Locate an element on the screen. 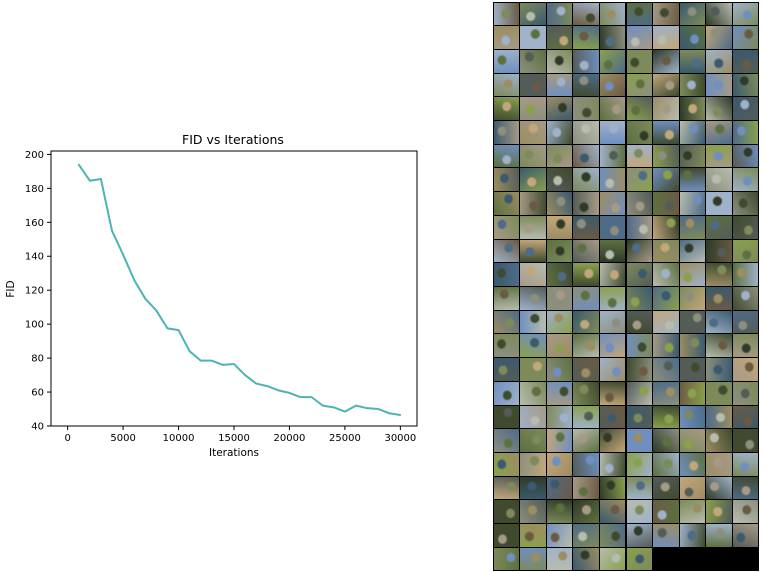 Image resolution: width=766 pixels, height=572 pixels. y-tick-label: 160 is located at coordinates (34, 223).